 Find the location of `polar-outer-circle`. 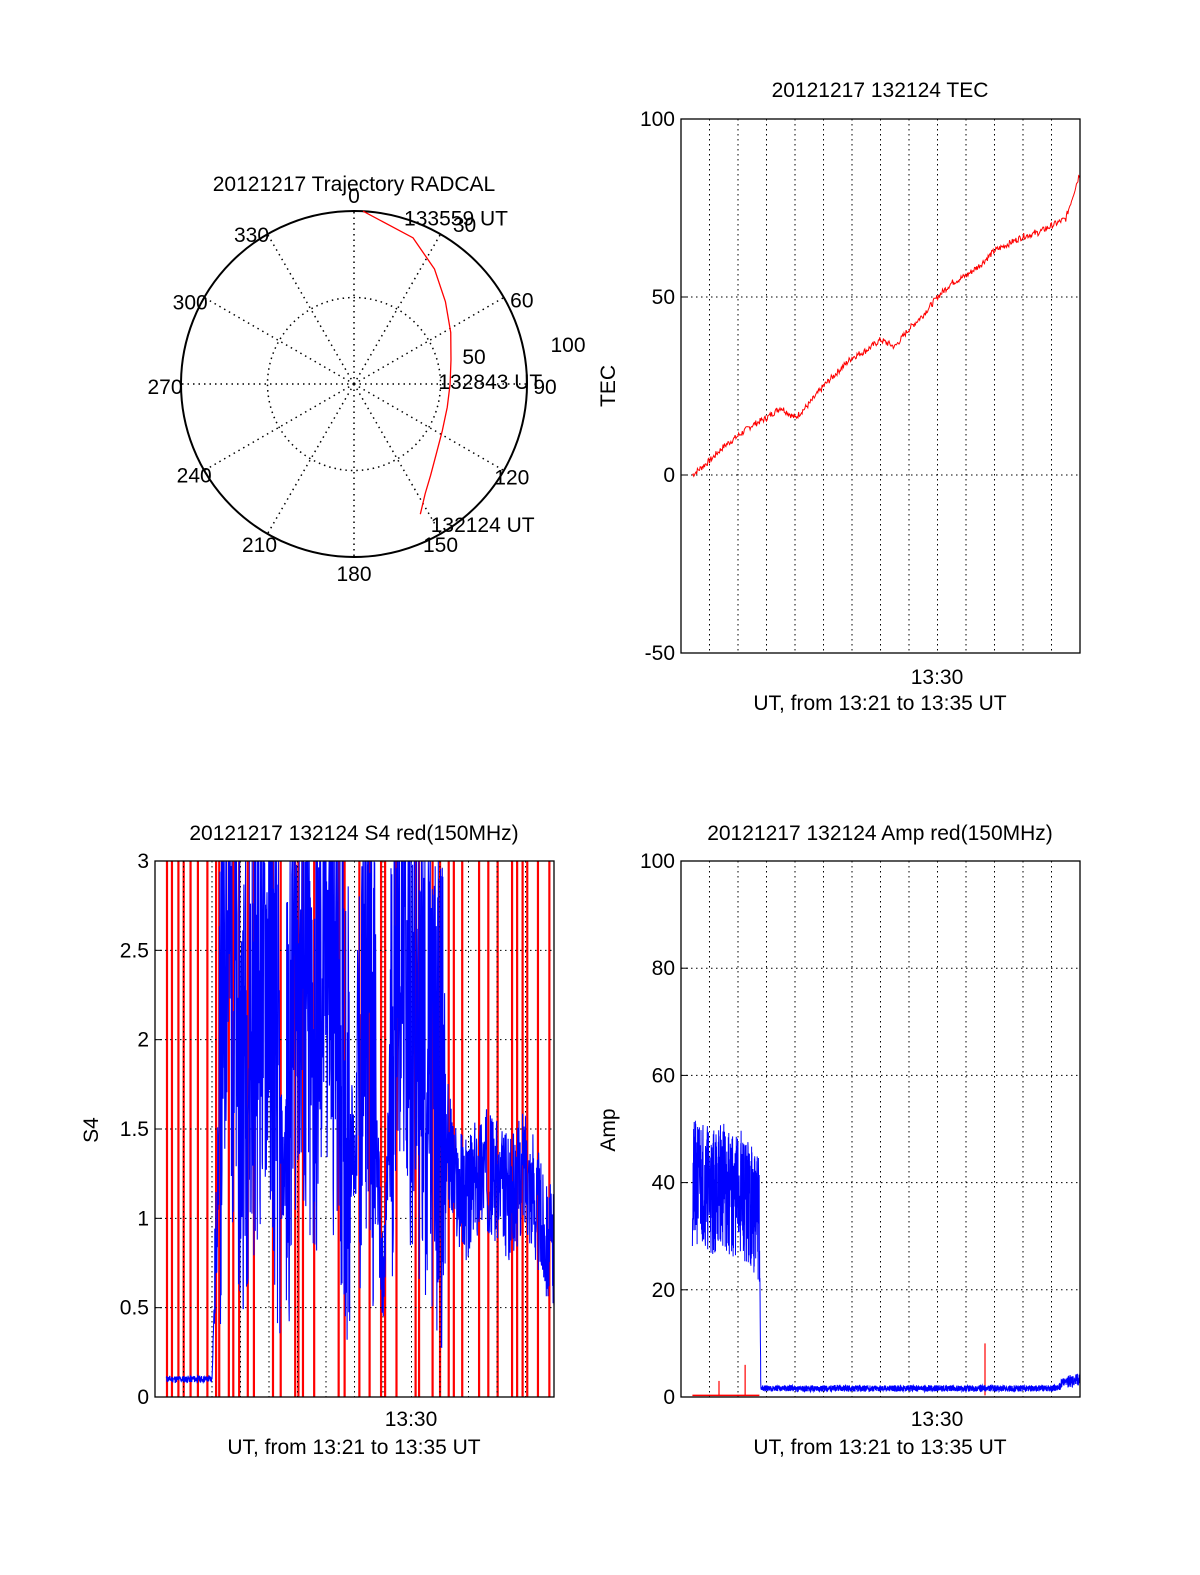

polar-outer-circle is located at coordinates (354, 384).